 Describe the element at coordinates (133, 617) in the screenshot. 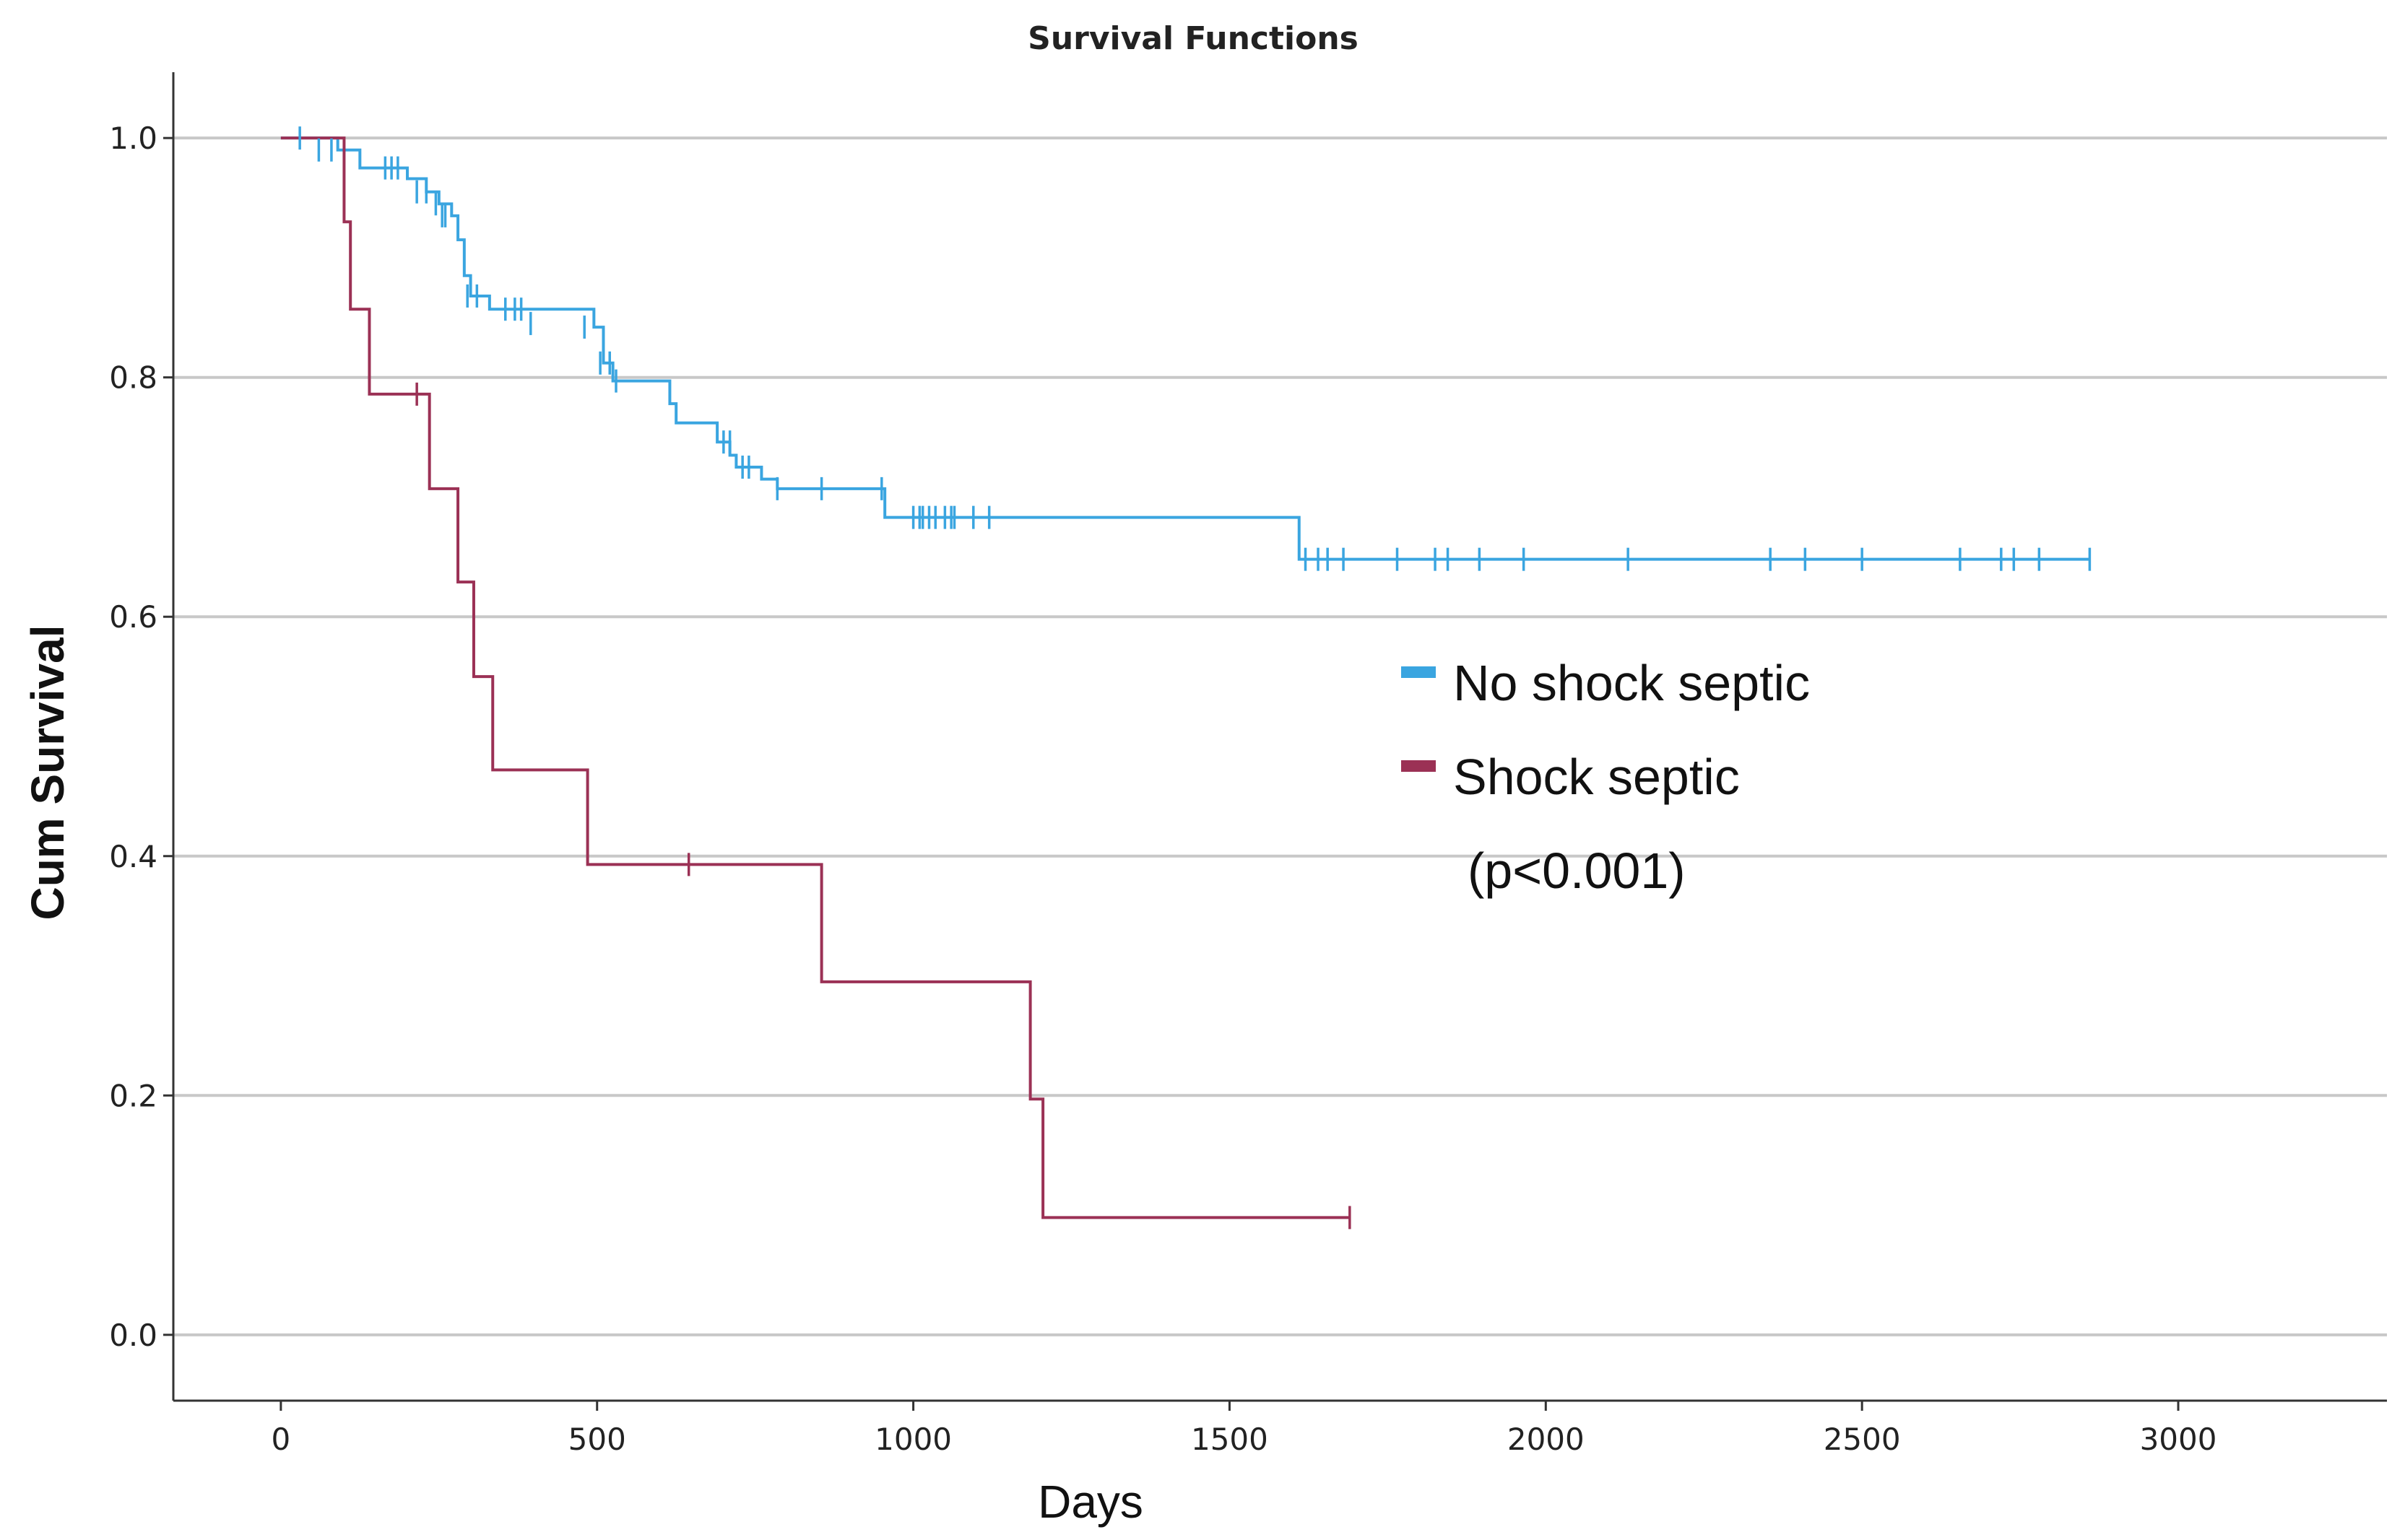

I see `y-tick-label: 0.6` at that location.